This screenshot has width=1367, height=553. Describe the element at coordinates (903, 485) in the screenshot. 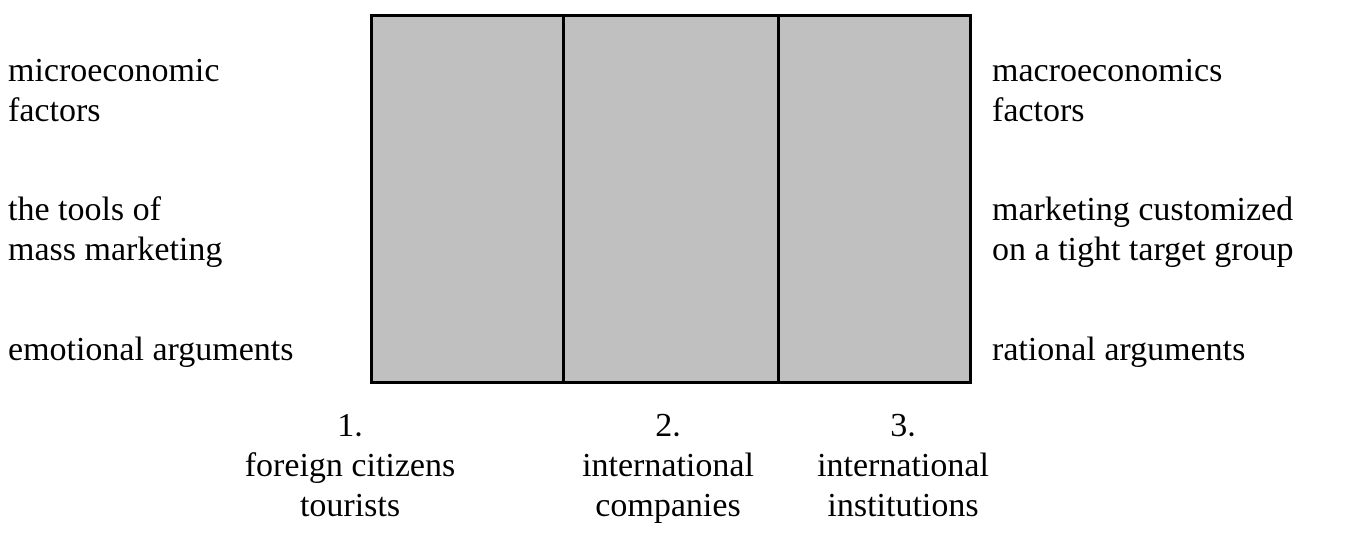

I see `column-3-text: international institutions` at that location.